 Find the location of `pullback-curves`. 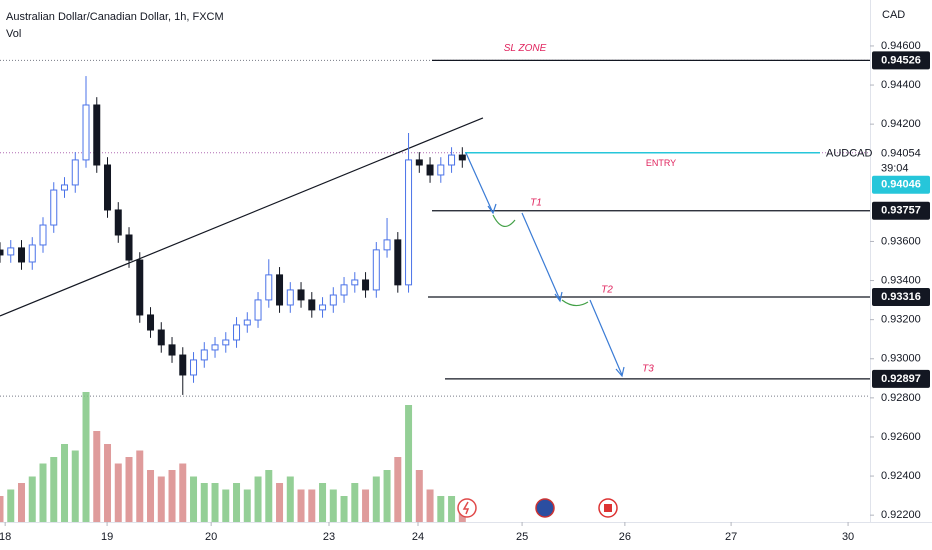

pullback-curves is located at coordinates (540, 260).